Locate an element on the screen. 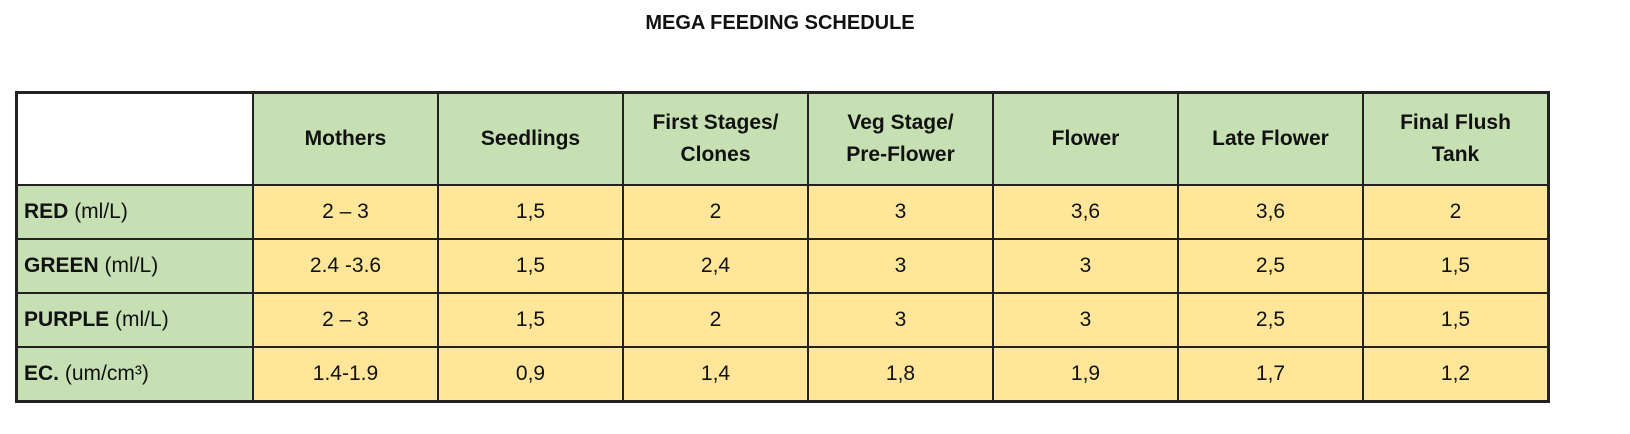  column-header-line: First Stages/ is located at coordinates (715, 122).